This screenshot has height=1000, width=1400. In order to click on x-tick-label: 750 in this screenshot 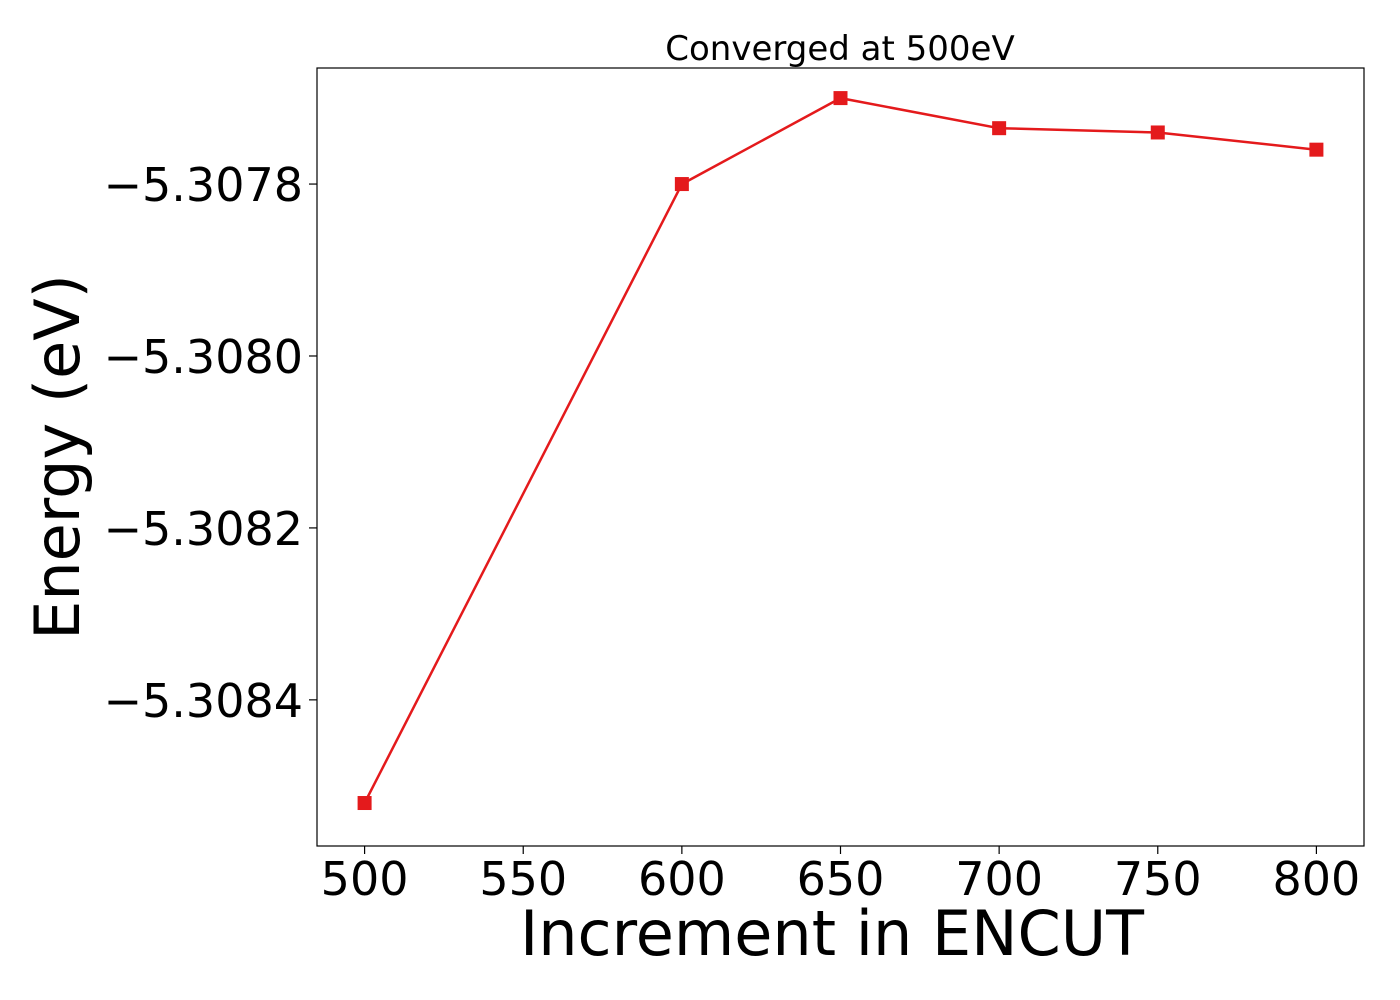, I will do `click(1158, 879)`.